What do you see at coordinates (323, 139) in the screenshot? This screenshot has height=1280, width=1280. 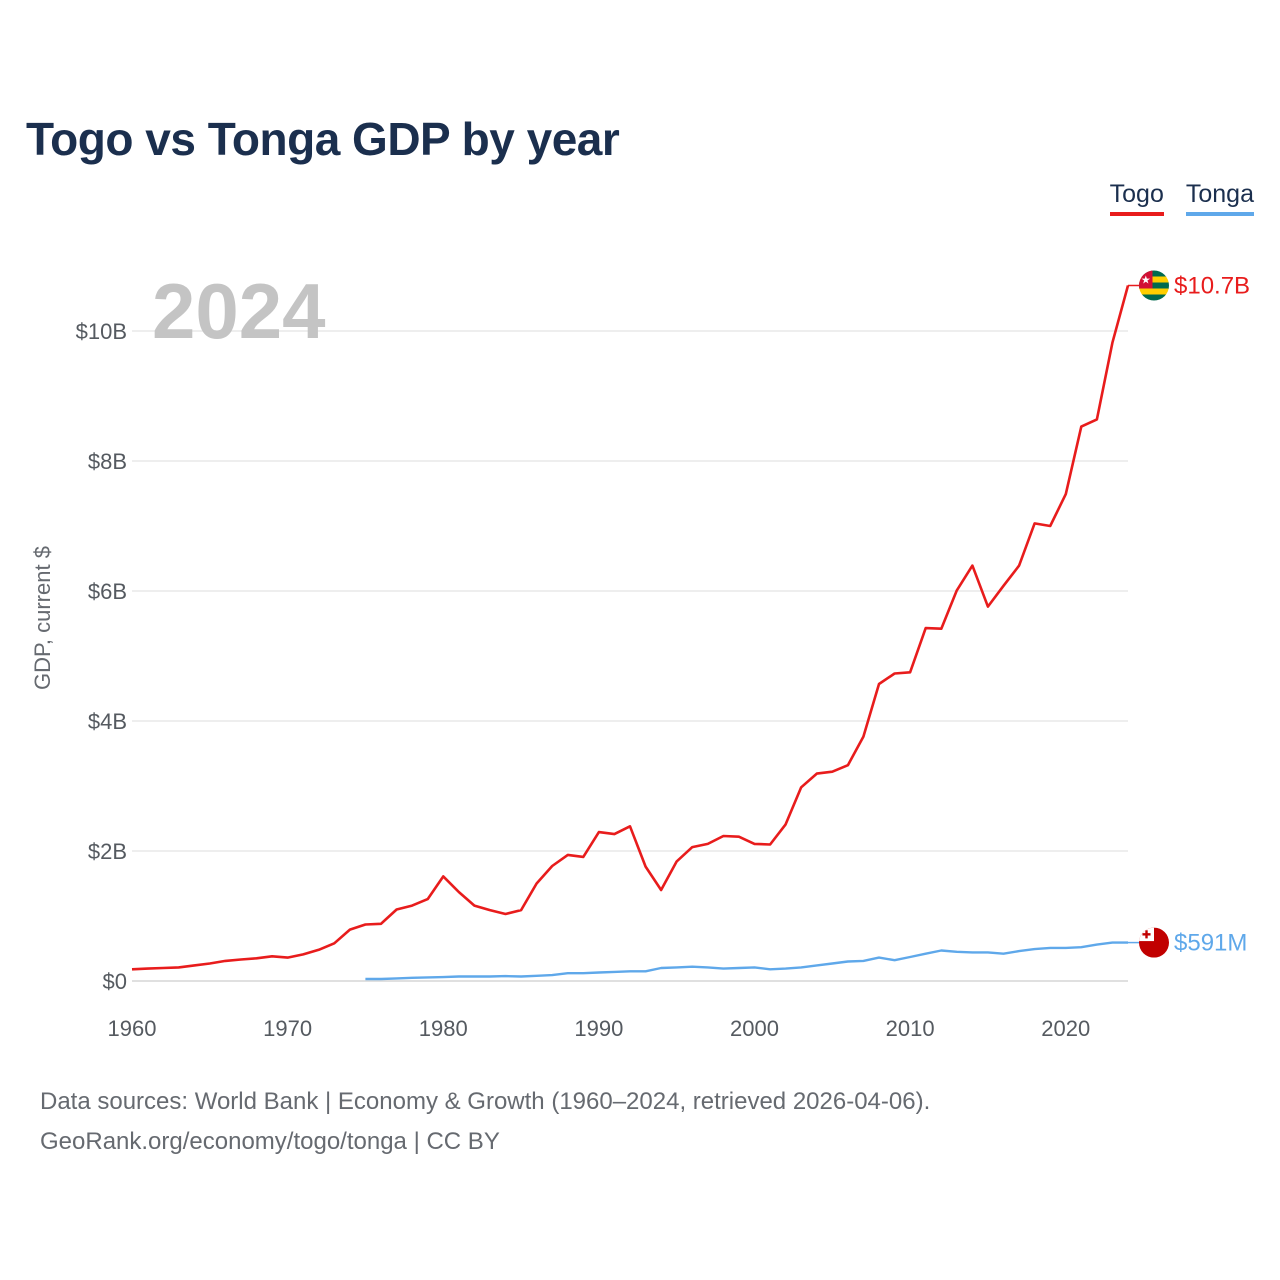 I see `chart-title: Togo vs Tonga GDP by year` at bounding box center [323, 139].